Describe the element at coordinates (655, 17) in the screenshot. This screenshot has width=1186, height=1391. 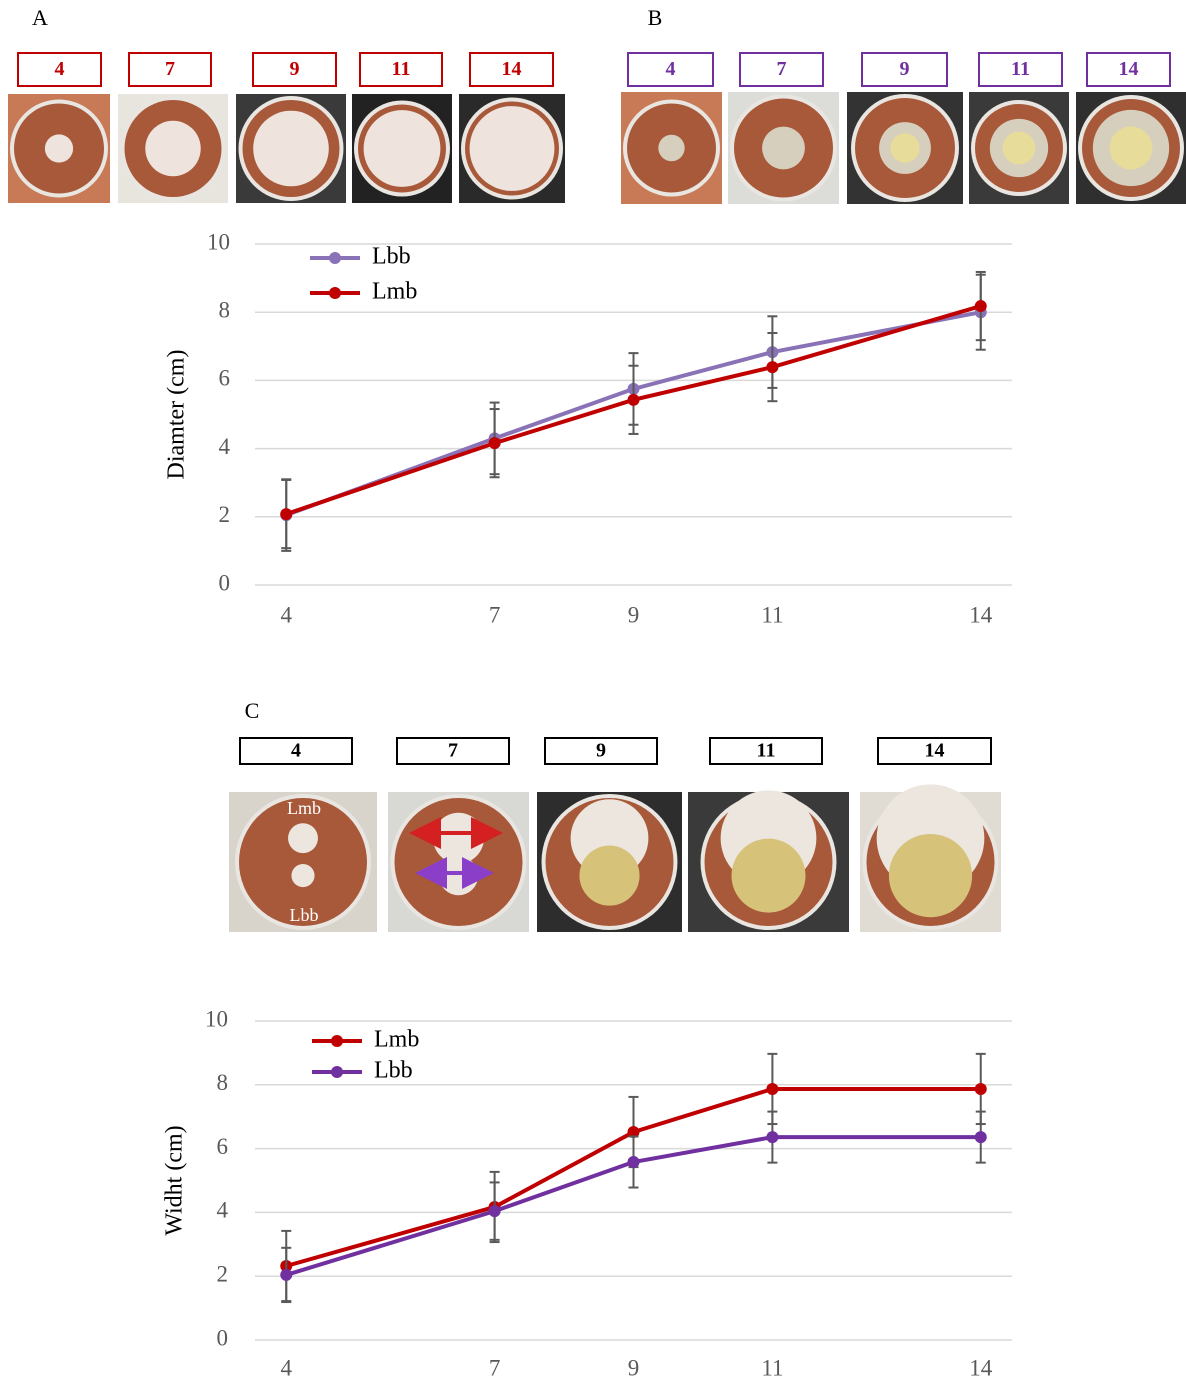
I see `panel-label: B` at that location.